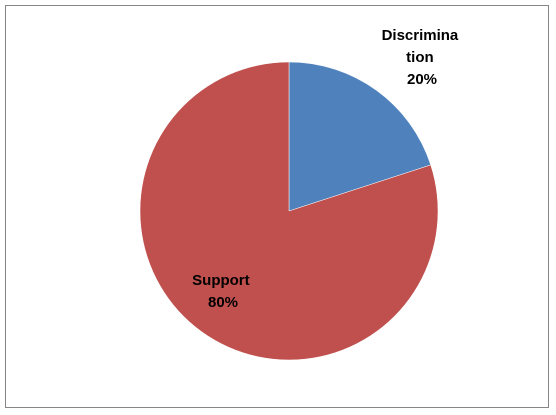 The height and width of the screenshot is (415, 556). What do you see at coordinates (422, 57) in the screenshot?
I see `slice-label-discrimination: Discrimina tion 20%` at bounding box center [422, 57].